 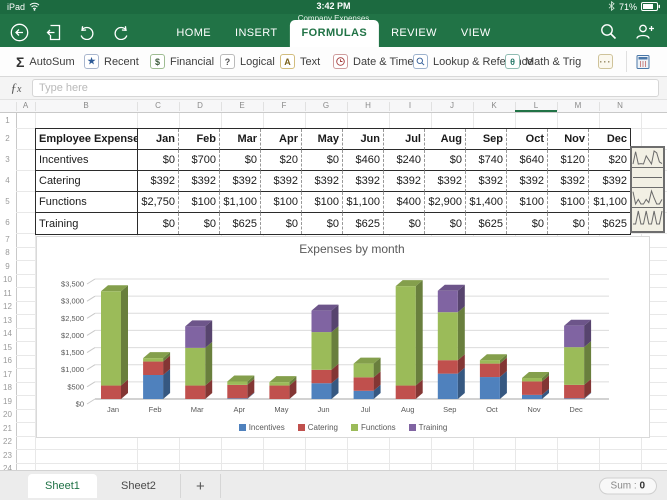 I want to click on row-header-14: 14, so click(x=7, y=334).